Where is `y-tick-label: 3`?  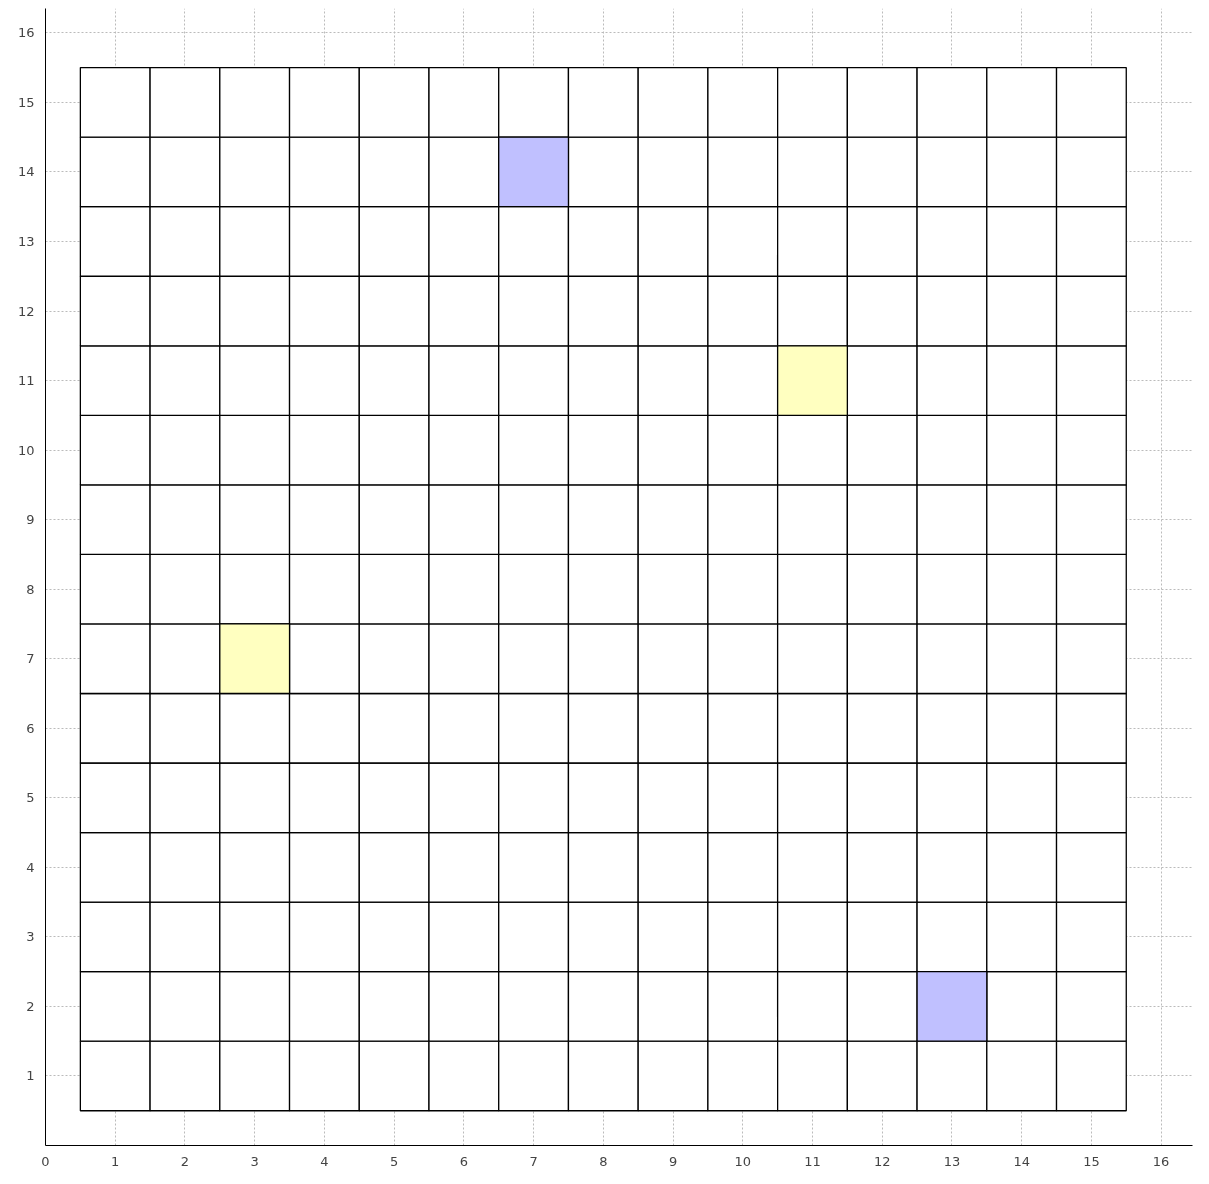
y-tick-label: 3 is located at coordinates (30, 937).